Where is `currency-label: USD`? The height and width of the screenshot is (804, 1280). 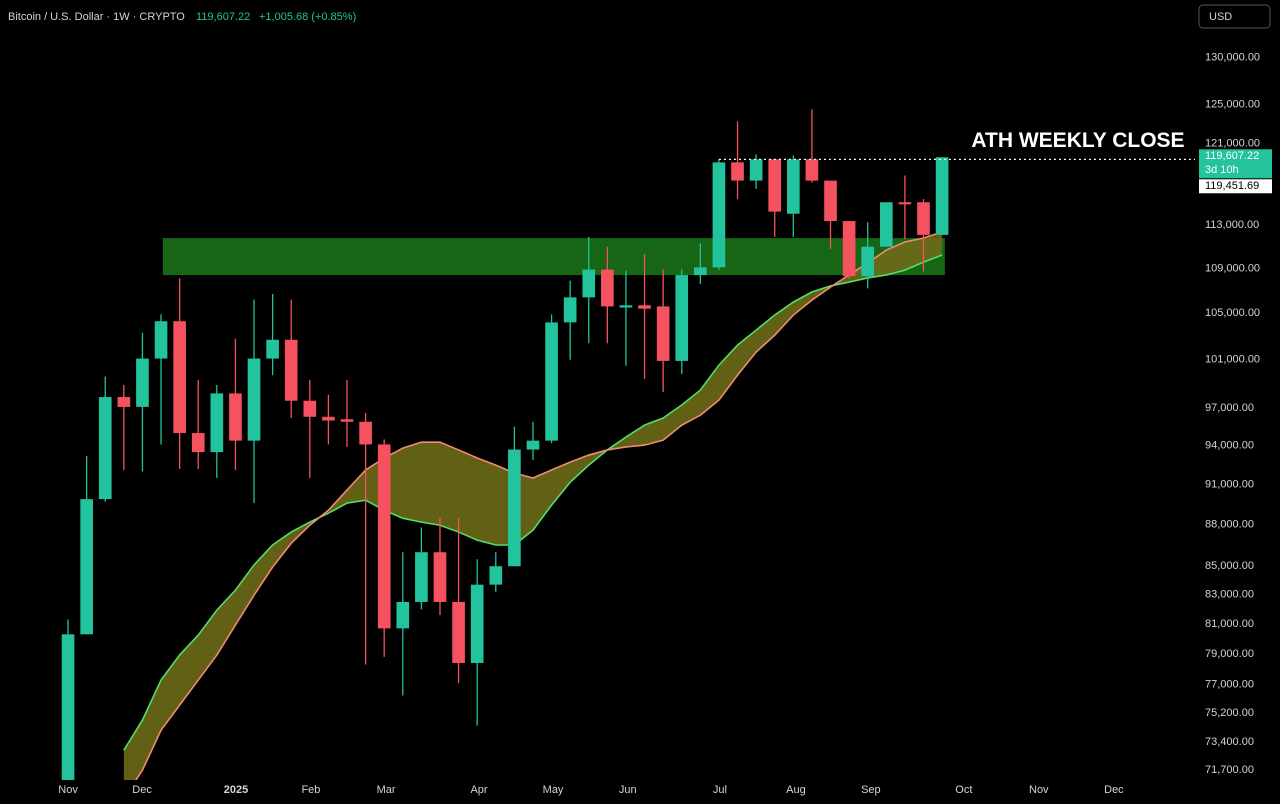
currency-label: USD is located at coordinates (1220, 17).